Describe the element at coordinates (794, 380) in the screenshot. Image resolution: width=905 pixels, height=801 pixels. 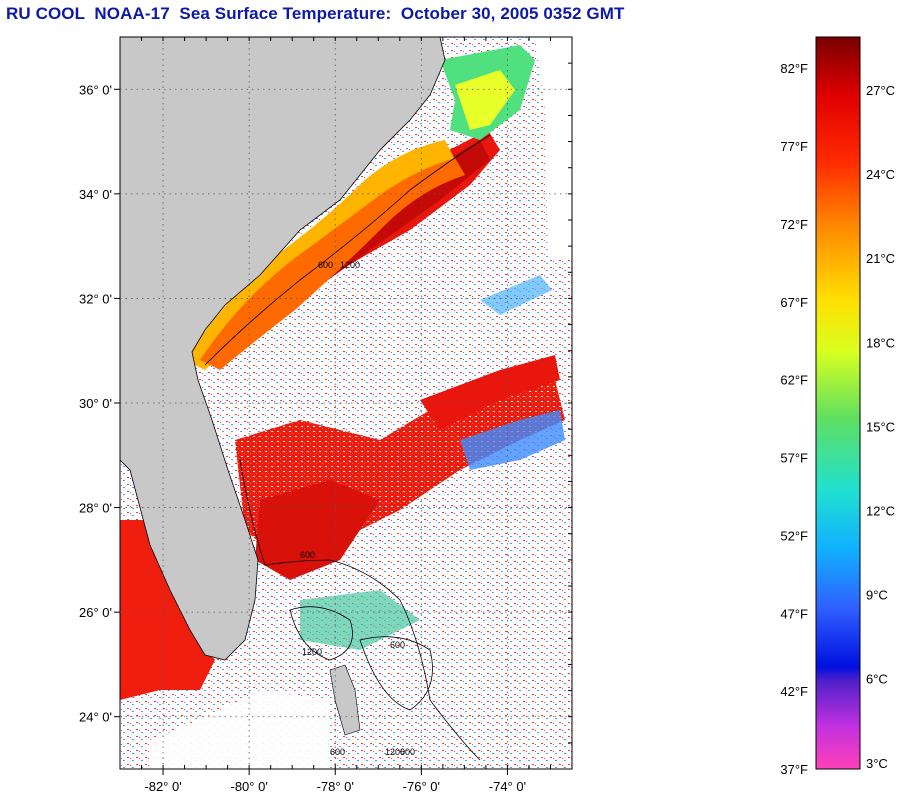
I see `fahrenheit-label: 62°F` at that location.